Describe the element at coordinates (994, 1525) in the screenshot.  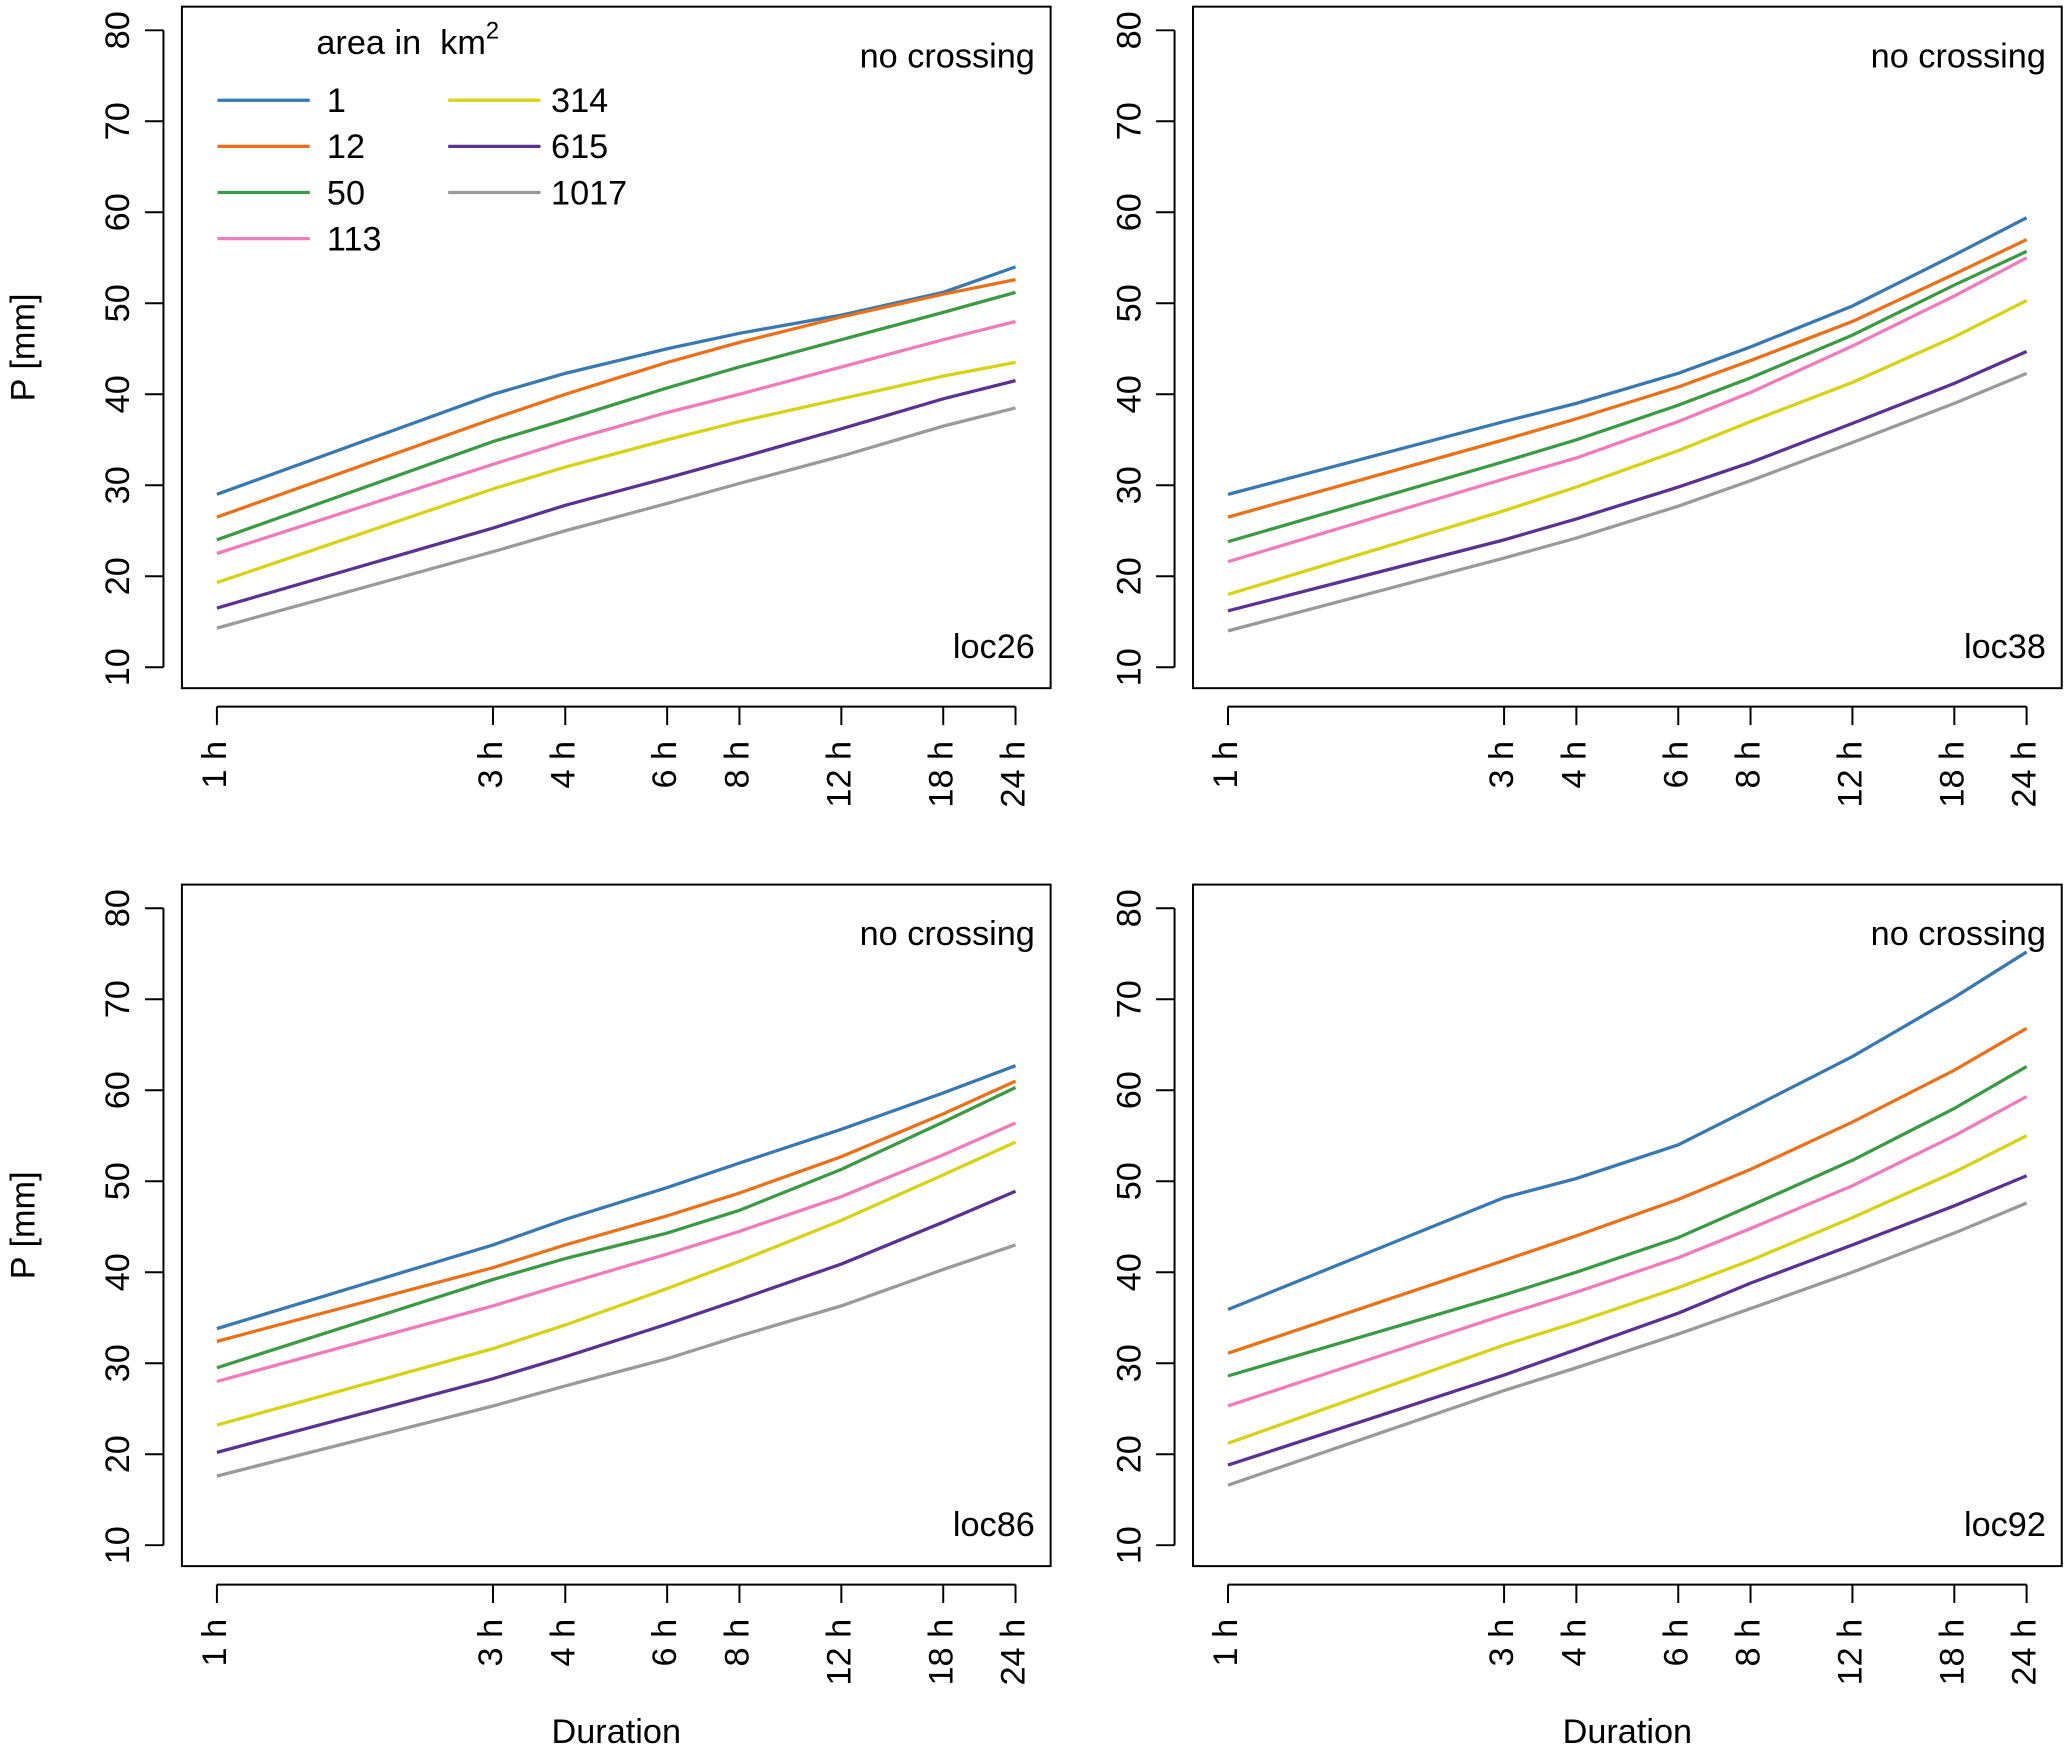
I see `panel-label: loc86` at that location.